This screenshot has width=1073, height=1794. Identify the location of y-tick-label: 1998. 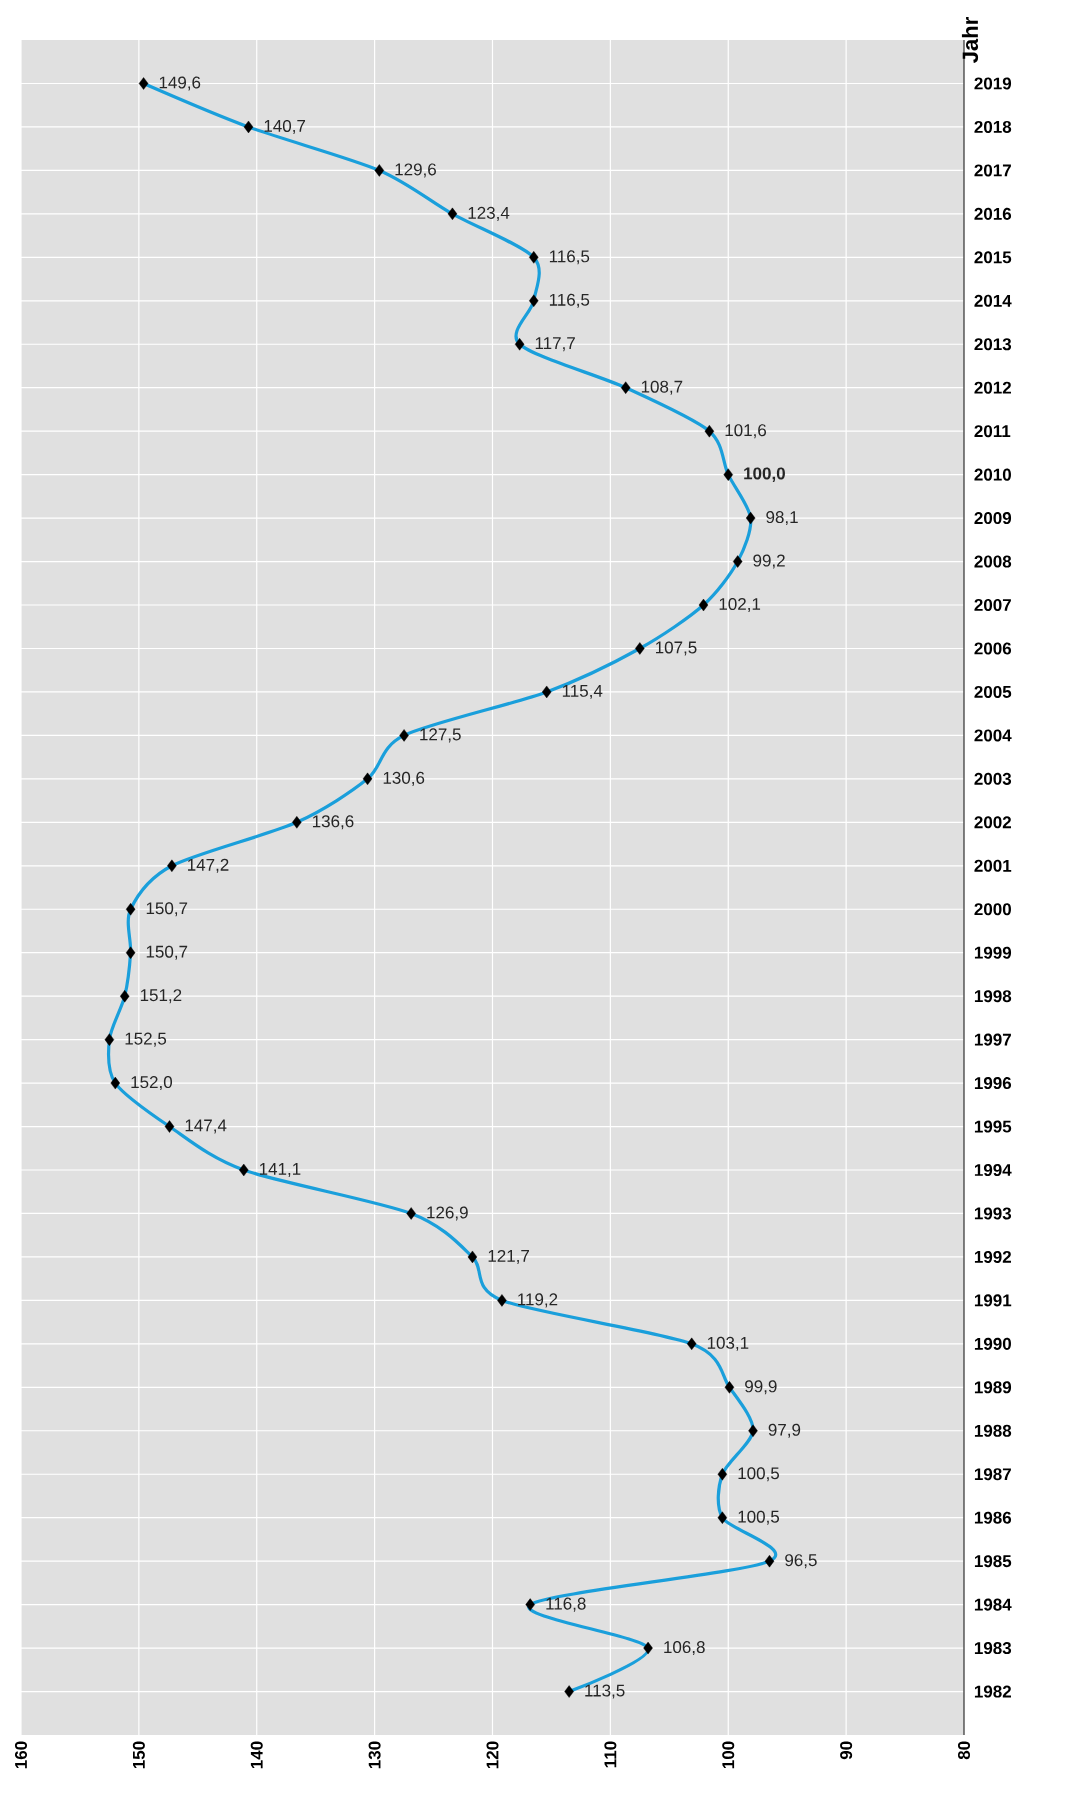
(993, 996).